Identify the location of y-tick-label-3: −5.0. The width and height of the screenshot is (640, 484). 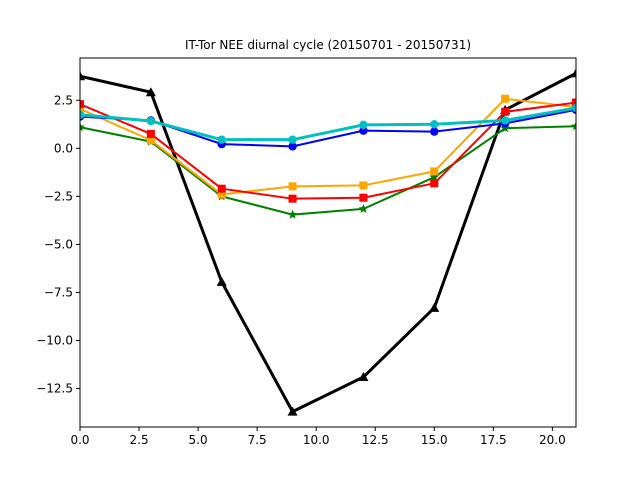
(58, 244).